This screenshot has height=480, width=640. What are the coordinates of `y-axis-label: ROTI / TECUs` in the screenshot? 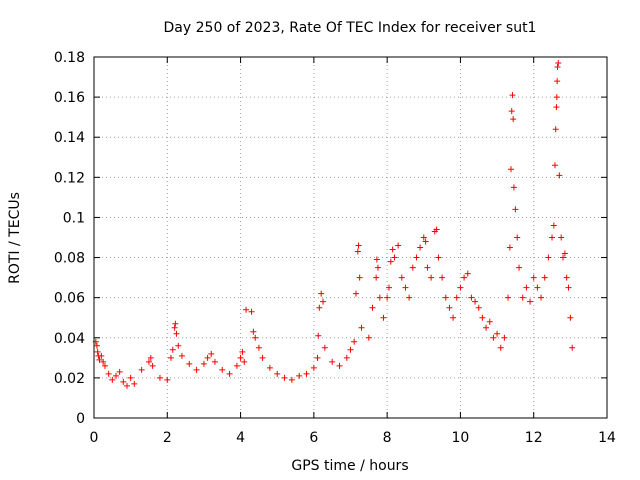 It's located at (15, 238).